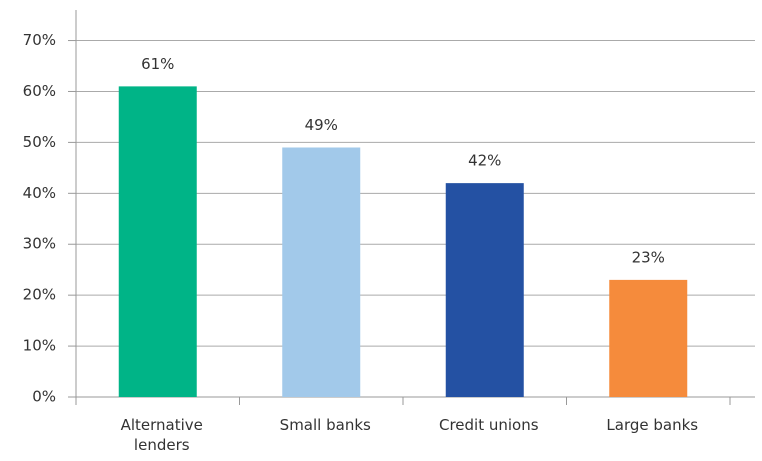 The width and height of the screenshot is (762, 461). Describe the element at coordinates (39, 40) in the screenshot. I see `y-tick-label: 70%` at that location.